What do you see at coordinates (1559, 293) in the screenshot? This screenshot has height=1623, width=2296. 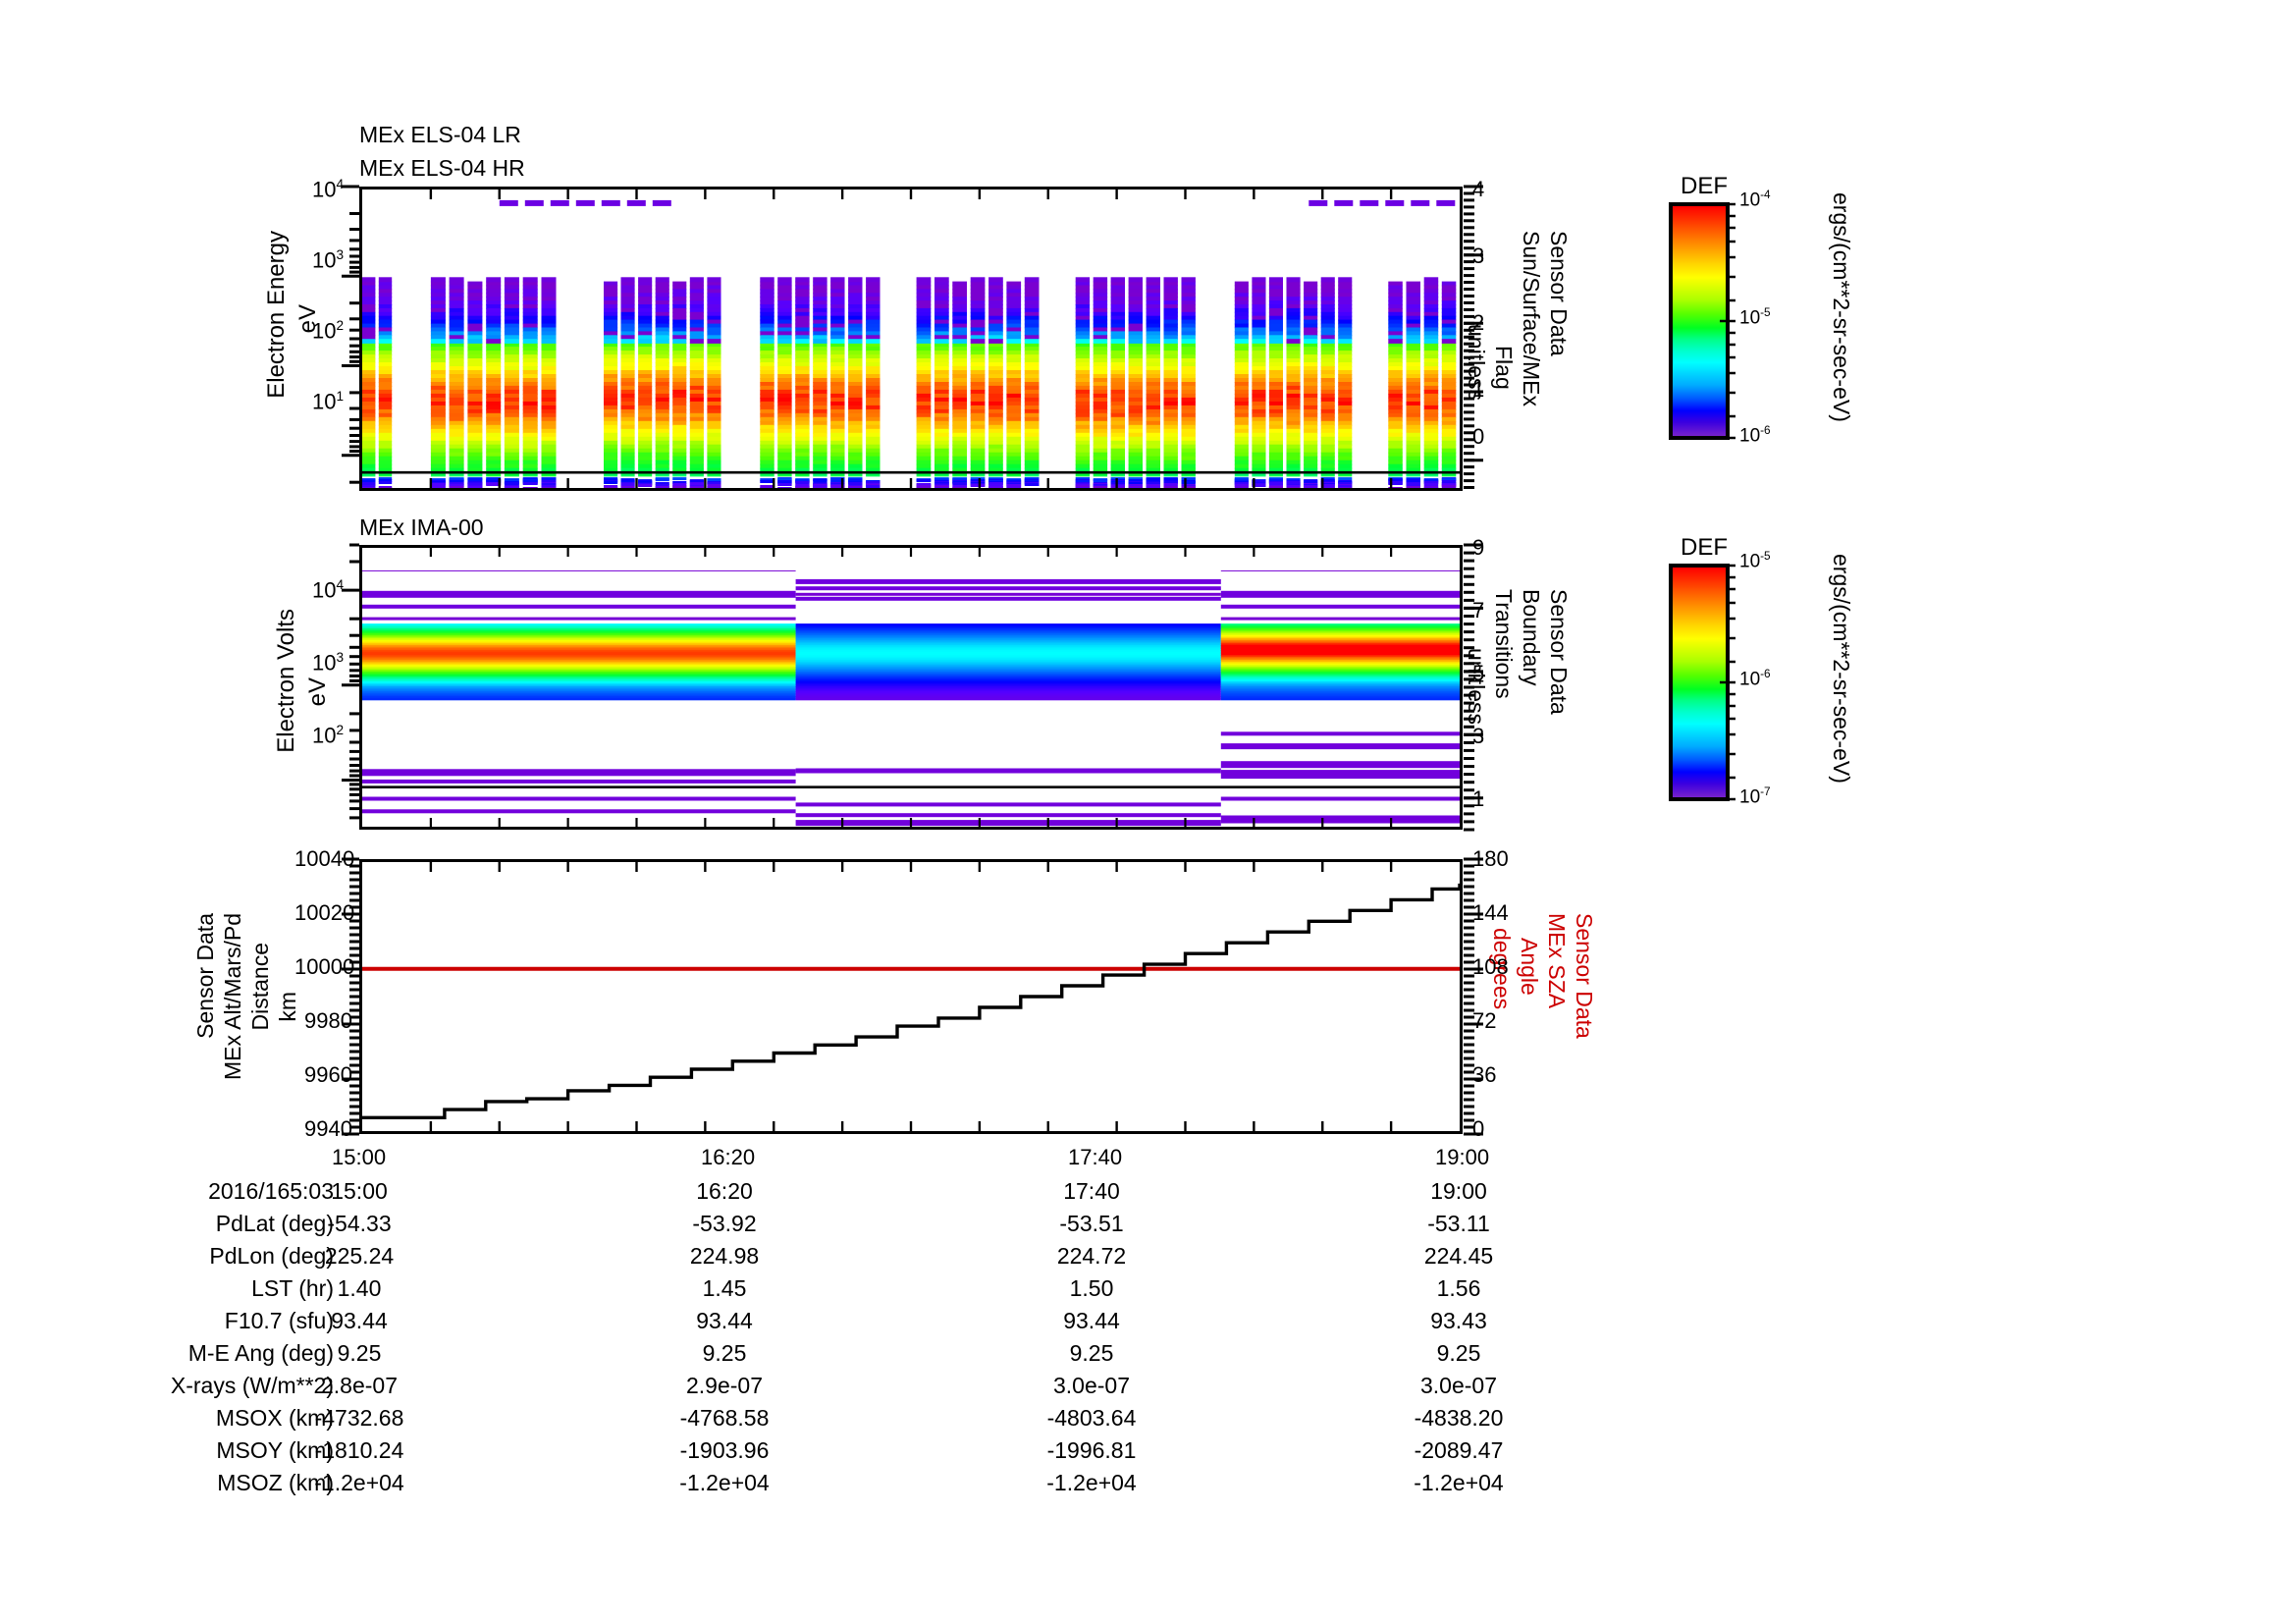 I see `panel1-right-label-l1: Sensor Data` at bounding box center [1559, 293].